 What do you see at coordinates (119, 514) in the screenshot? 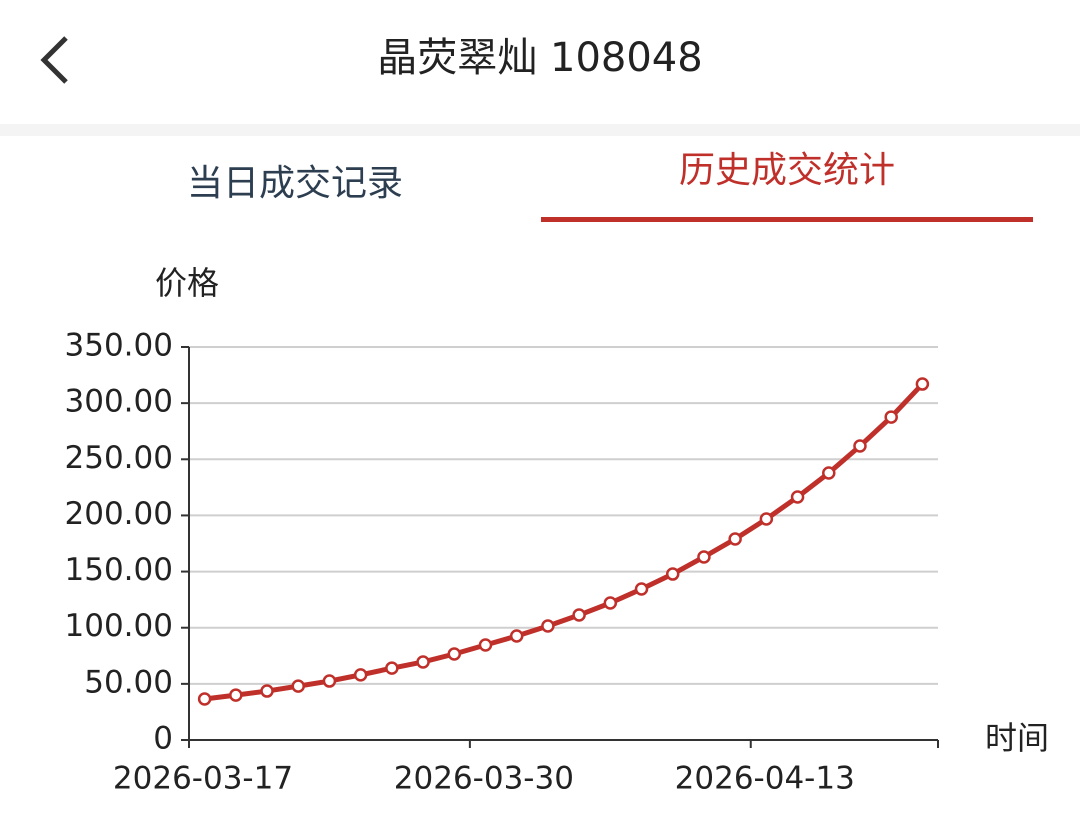
I see `y-tick-label: 200.00` at bounding box center [119, 514].